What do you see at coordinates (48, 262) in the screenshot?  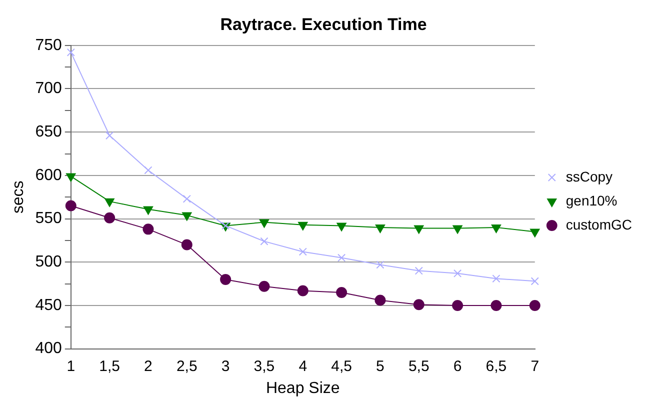 I see `y-tick-label: 500` at bounding box center [48, 262].